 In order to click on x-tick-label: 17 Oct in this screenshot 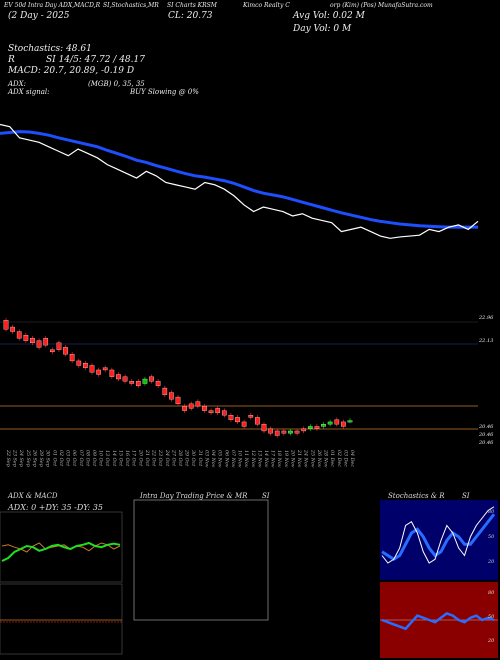, I will do `click(134, 458)`.